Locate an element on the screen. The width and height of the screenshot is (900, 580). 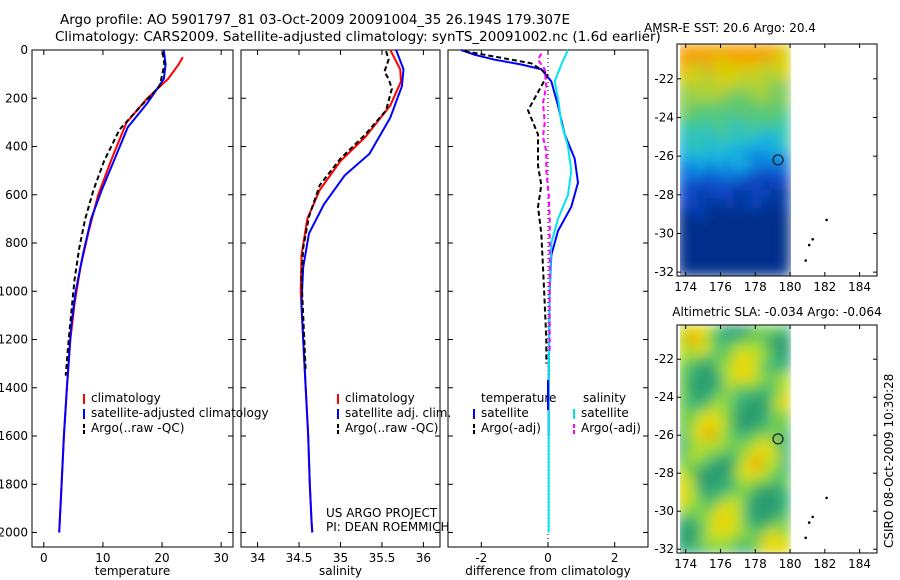
map-panel-sla: 174 176 178 180 182 184 -22 -24 -26 -28 -30 -32 is located at coordinates (766, 447).